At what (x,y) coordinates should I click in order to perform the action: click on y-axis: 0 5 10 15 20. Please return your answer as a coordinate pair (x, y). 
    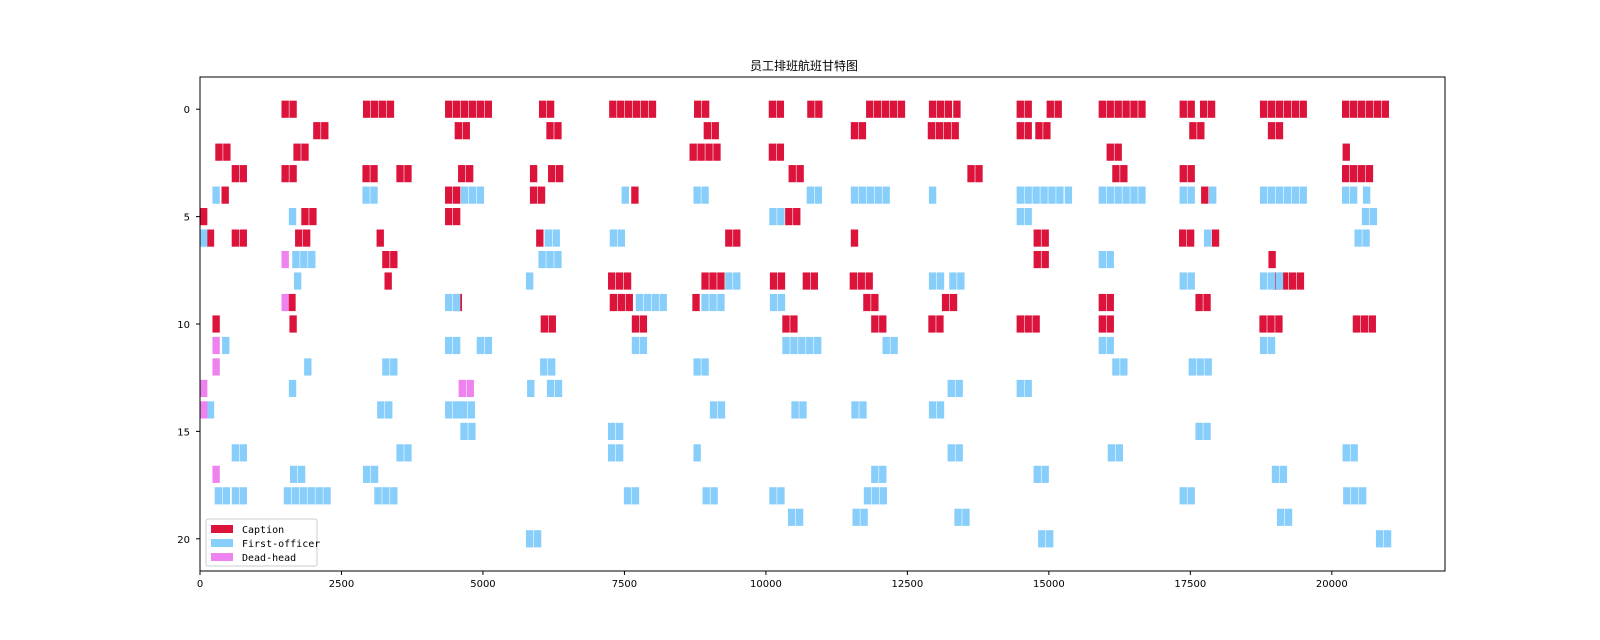
    Looking at the image, I should click on (188, 325).